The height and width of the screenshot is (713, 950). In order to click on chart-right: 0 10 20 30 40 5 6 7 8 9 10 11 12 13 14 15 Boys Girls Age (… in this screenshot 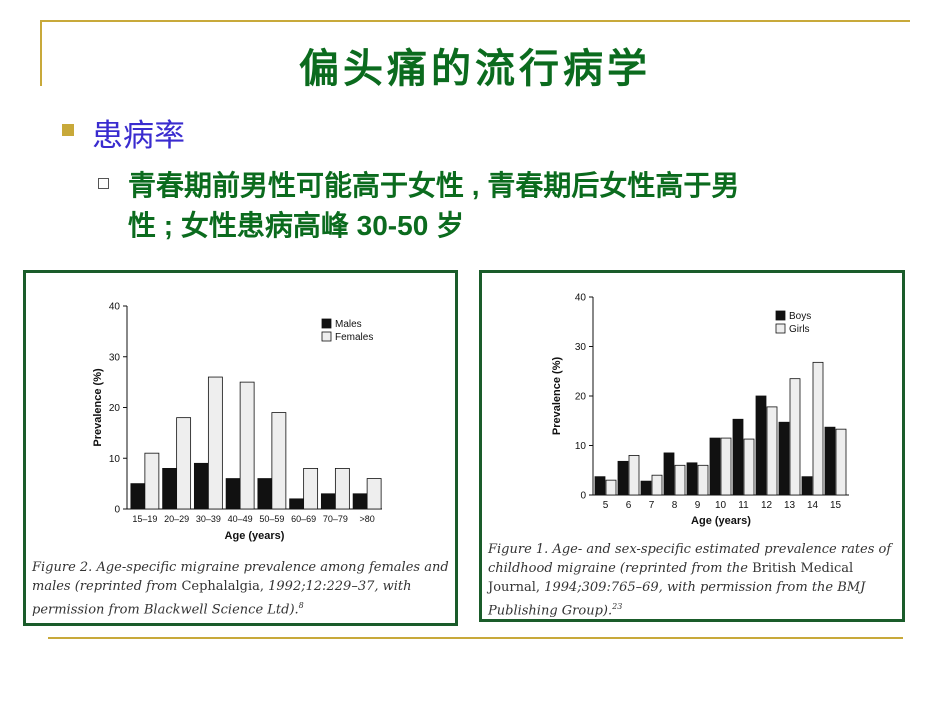, I will do `click(700, 410)`.